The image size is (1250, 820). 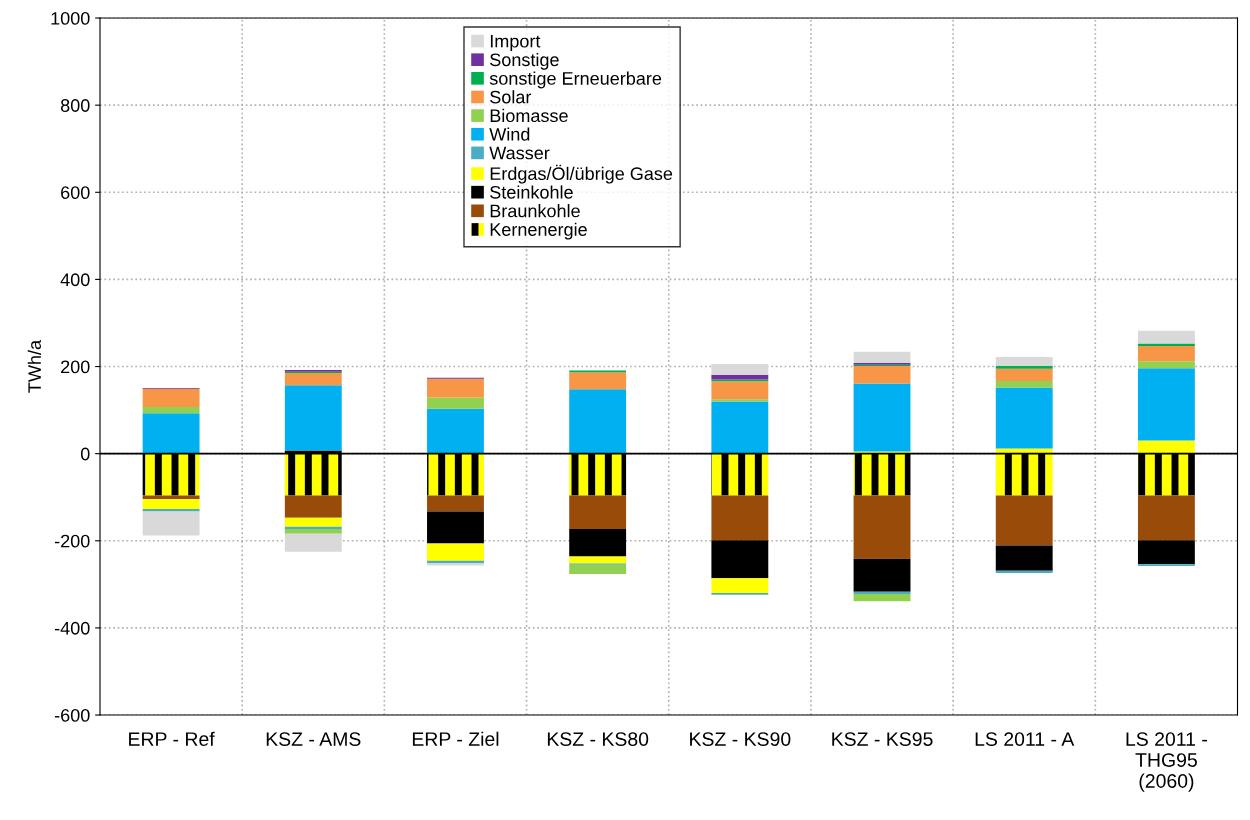 What do you see at coordinates (511, 97) in the screenshot?
I see `legend-label: Solar` at bounding box center [511, 97].